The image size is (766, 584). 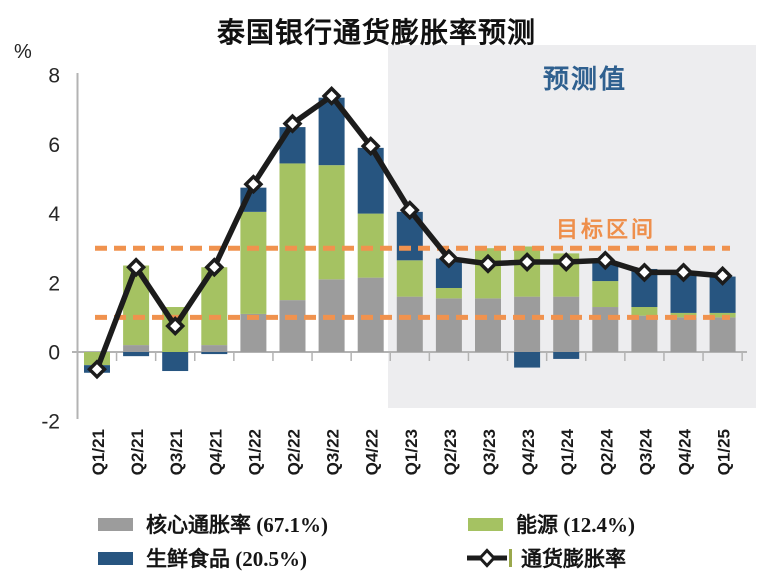 What do you see at coordinates (644, 272) in the screenshot?
I see `inflation-marker-Q3/24` at bounding box center [644, 272].